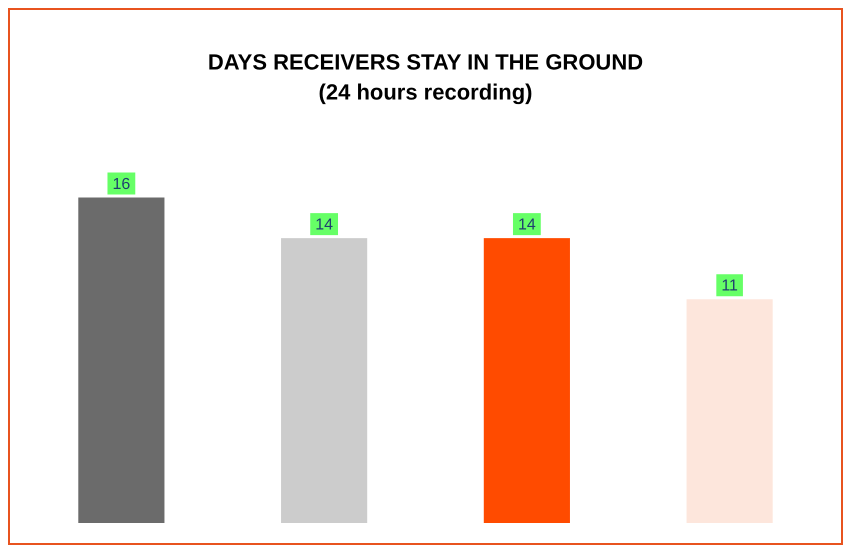 The height and width of the screenshot is (553, 851). I want to click on data-label: 16, so click(121, 184).